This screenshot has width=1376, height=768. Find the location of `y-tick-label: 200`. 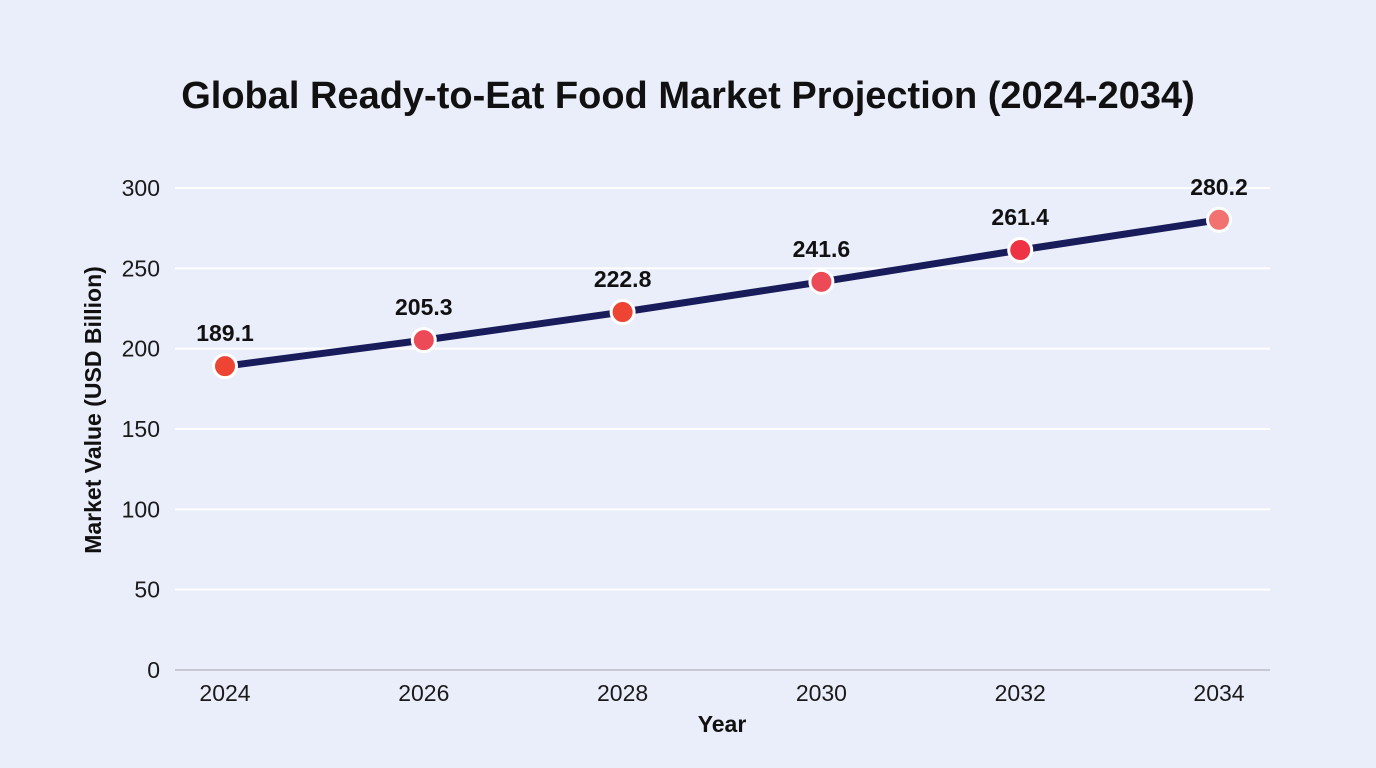

y-tick-label: 200 is located at coordinates (141, 349).